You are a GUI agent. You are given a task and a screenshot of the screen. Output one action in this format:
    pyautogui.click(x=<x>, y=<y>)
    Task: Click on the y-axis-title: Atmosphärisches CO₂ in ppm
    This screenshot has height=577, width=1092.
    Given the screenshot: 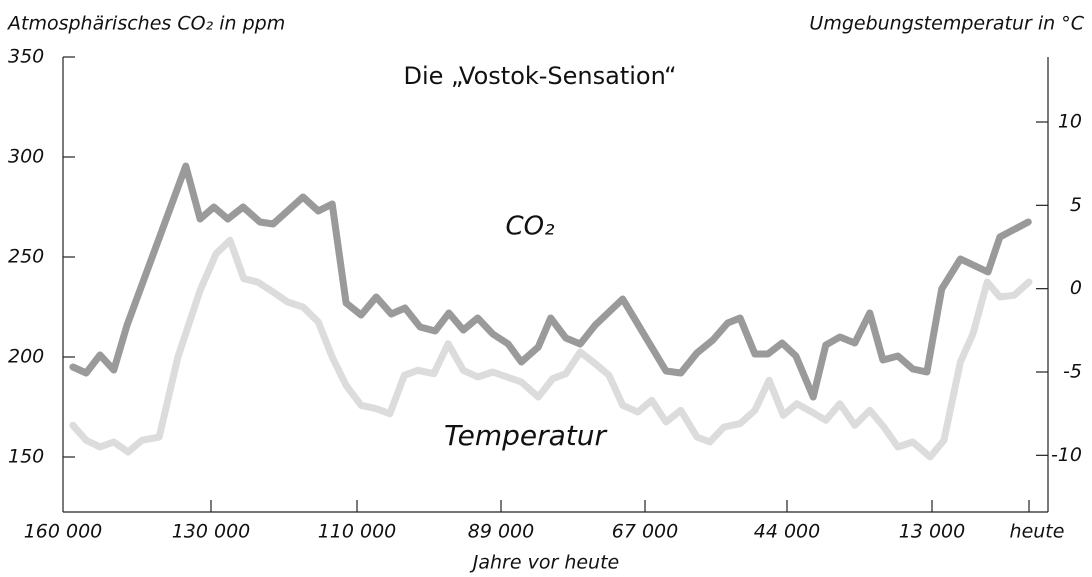 What is the action you would take?
    pyautogui.click(x=145, y=24)
    